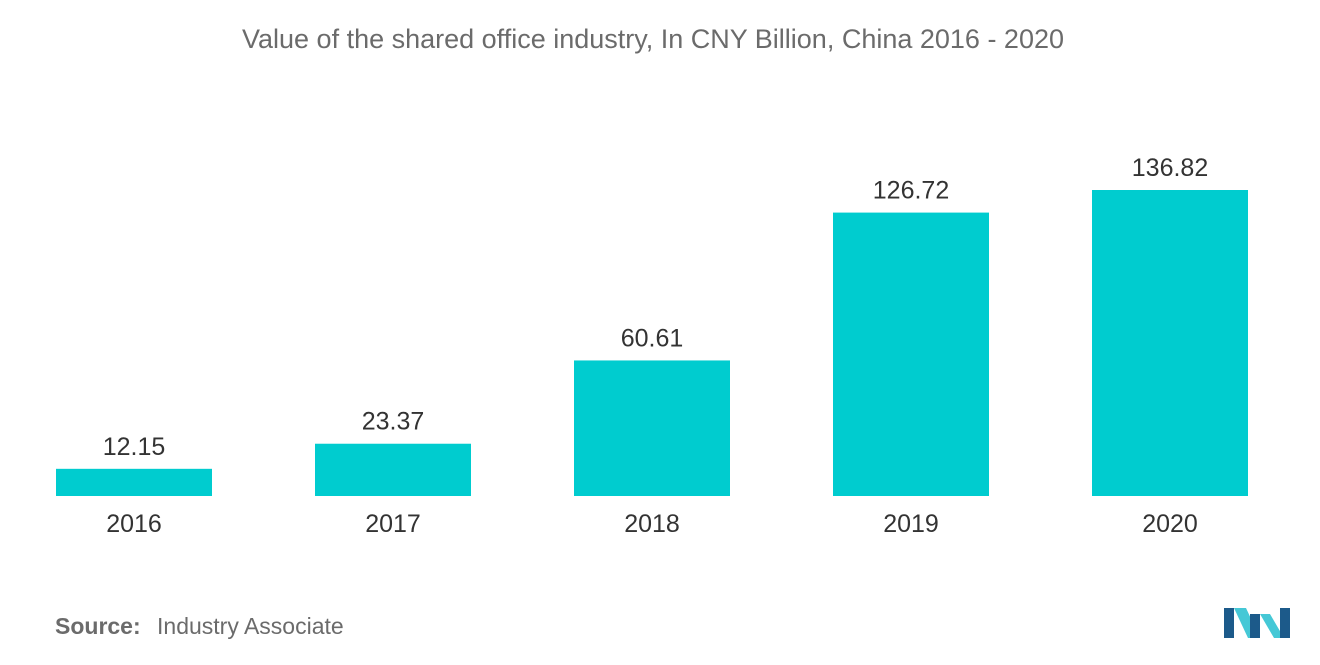 The image size is (1320, 665). I want to click on data-label-2017: 23.37, so click(393, 422).